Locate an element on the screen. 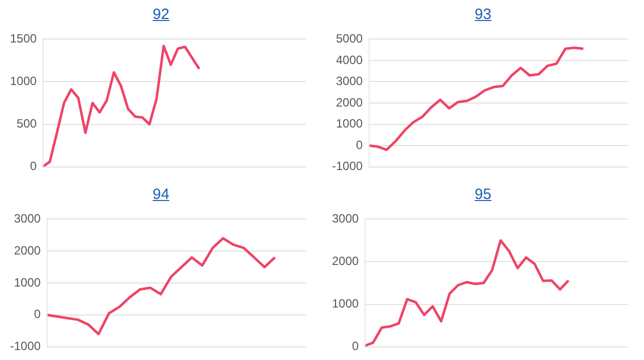 The height and width of the screenshot is (360, 644). chart-title: 95 is located at coordinates (483, 194).